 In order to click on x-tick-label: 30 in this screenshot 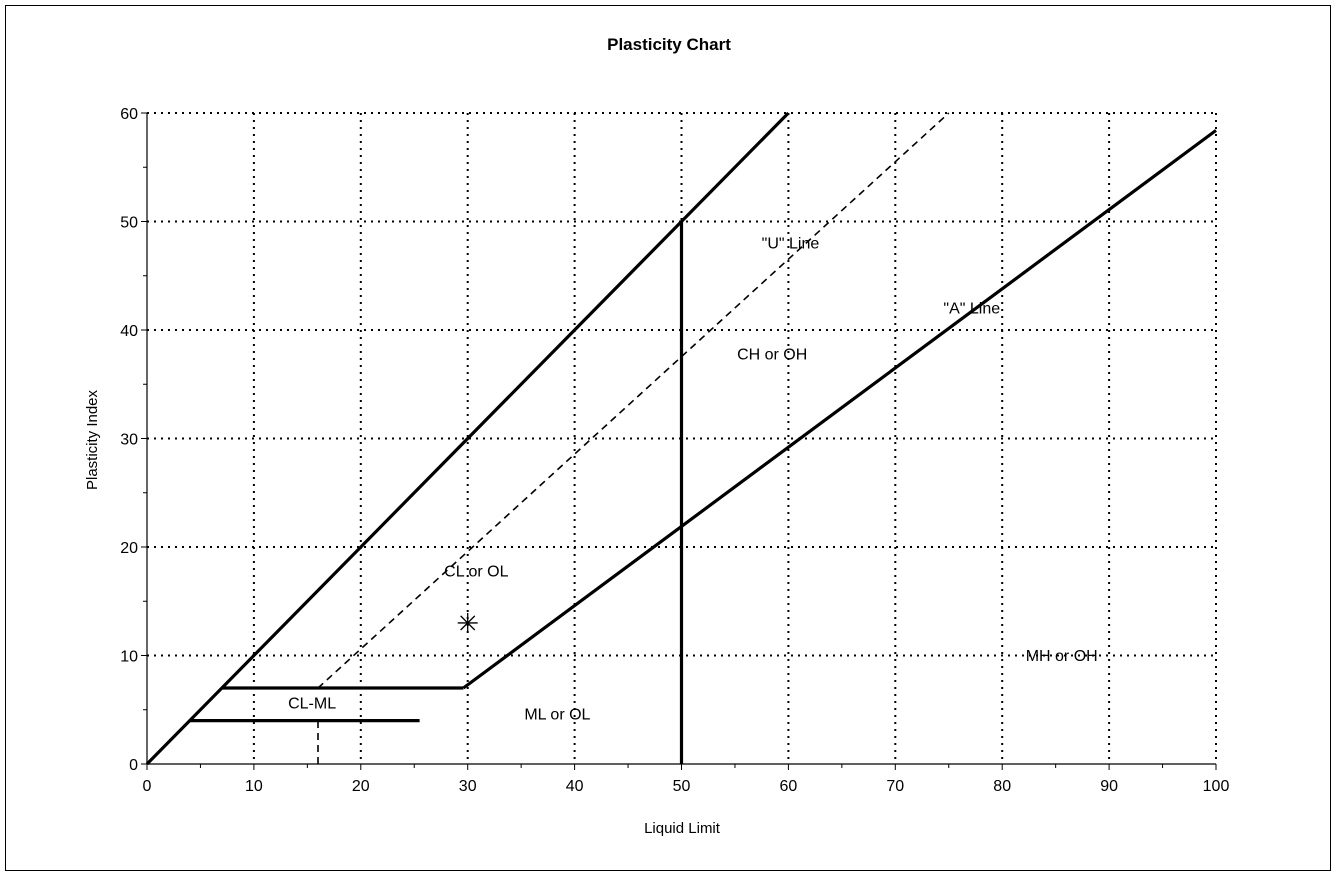, I will do `click(468, 786)`.